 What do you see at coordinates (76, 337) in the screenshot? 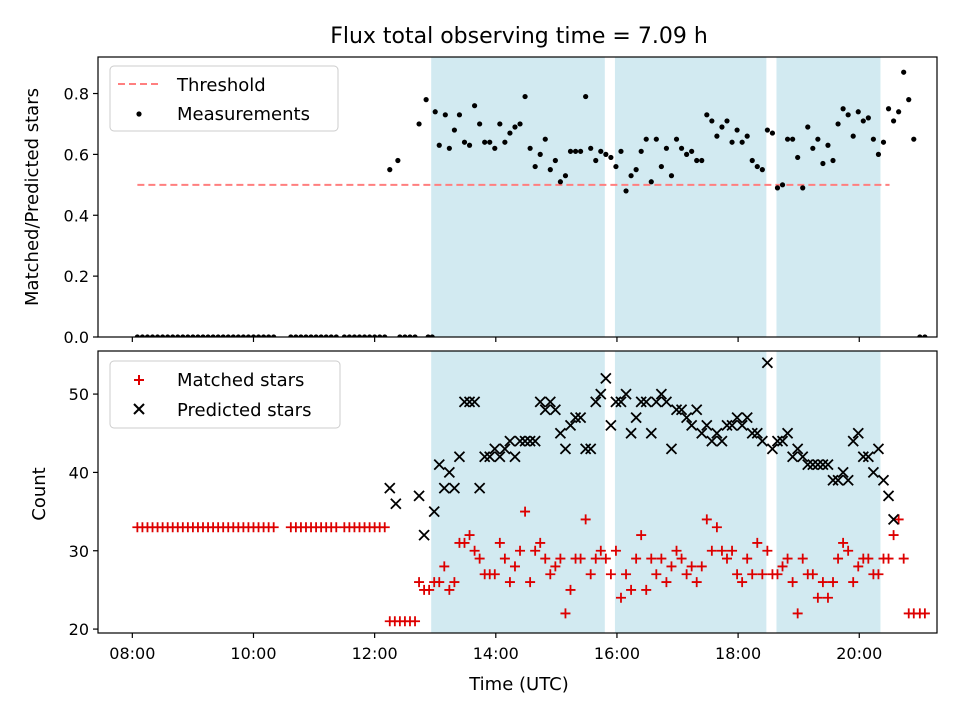
I see `y-tick-label: 0.0` at bounding box center [76, 337].